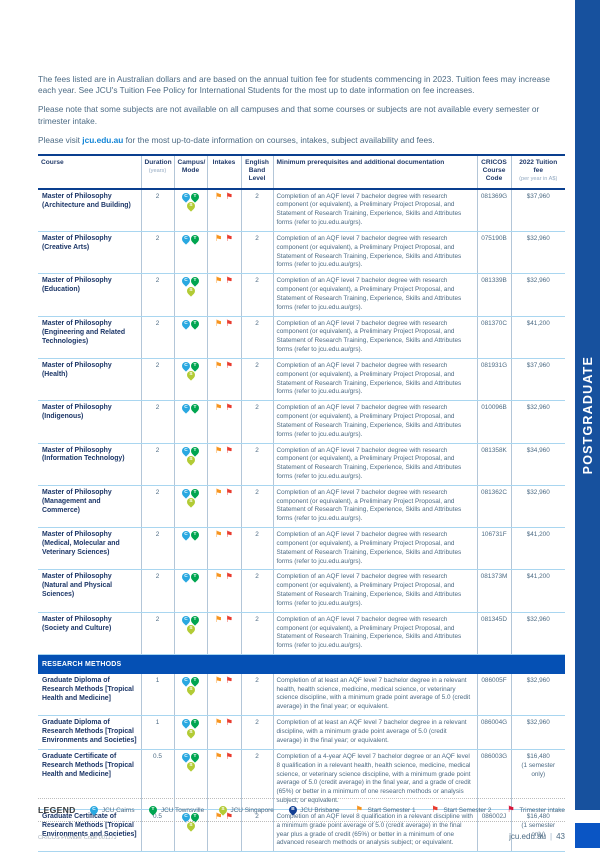 Image resolution: width=600 pixels, height=852 pixels. What do you see at coordinates (57, 810) in the screenshot?
I see `legend-title: LEGEND` at bounding box center [57, 810].